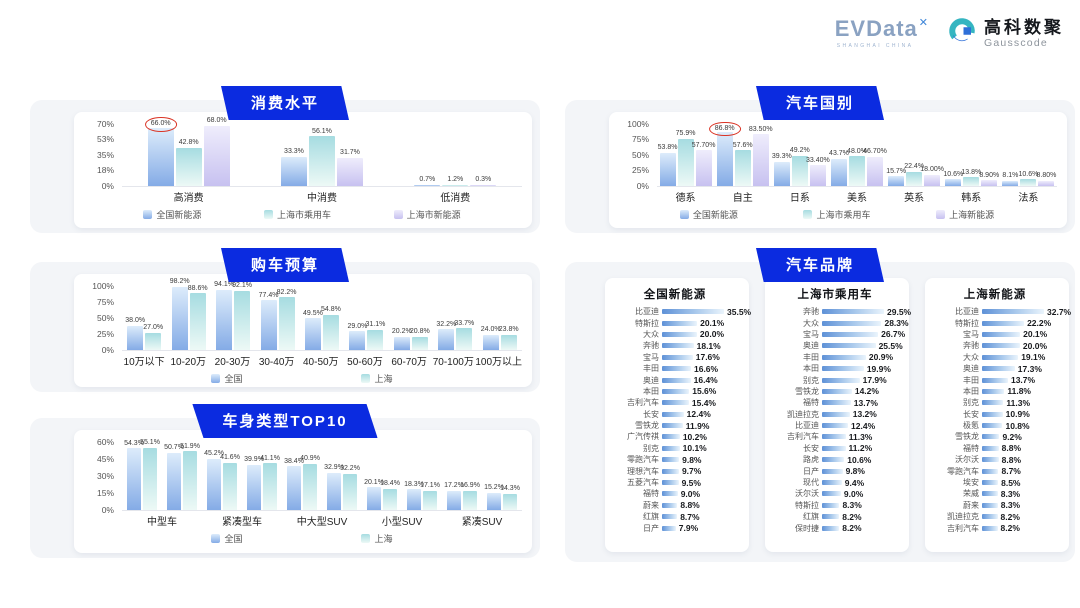  What do you see at coordinates (321, 198) in the screenshot?
I see `category-label: 中消费` at bounding box center [321, 198].